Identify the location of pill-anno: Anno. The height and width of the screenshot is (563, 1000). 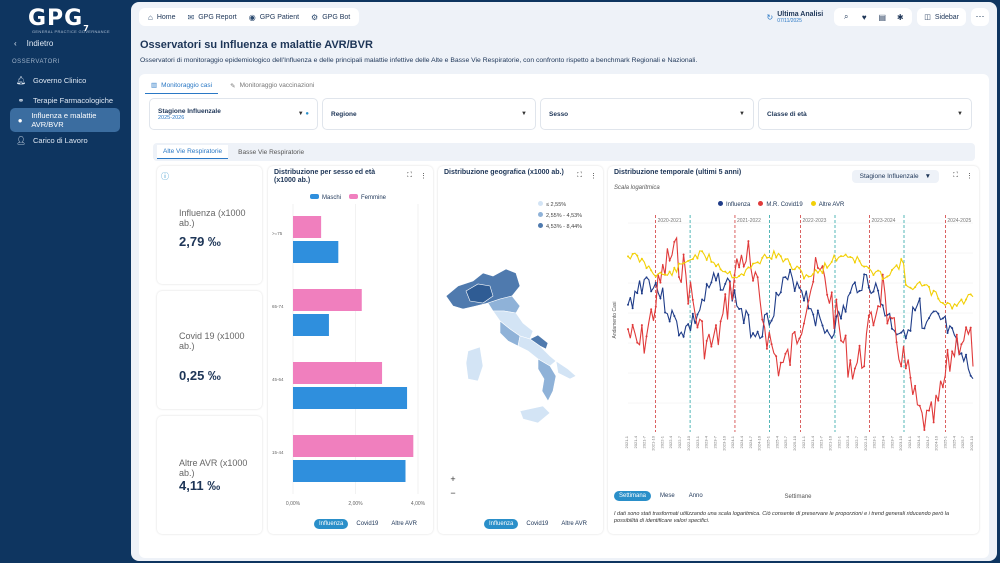
(695, 496).